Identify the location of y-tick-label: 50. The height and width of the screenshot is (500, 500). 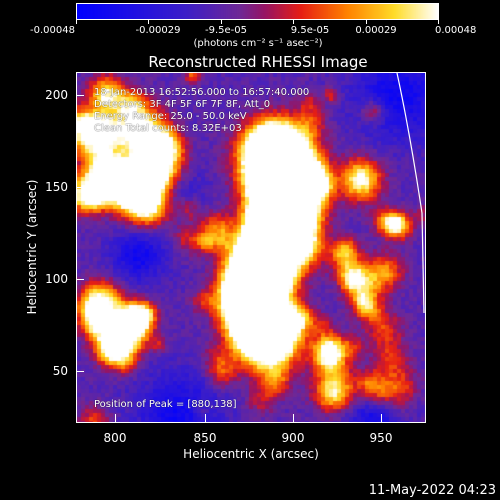
(60, 371).